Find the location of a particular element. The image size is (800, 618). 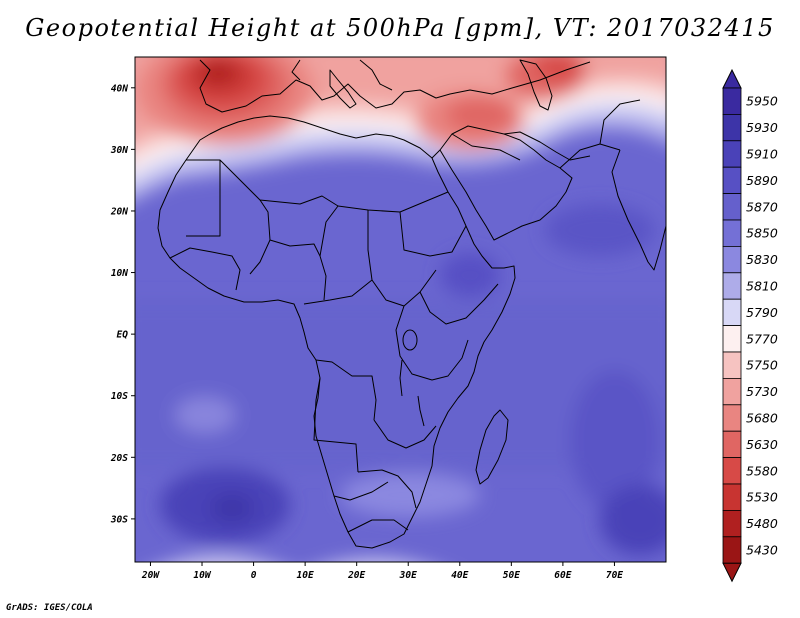

x-tick-label: 50E is located at coordinates (511, 575).